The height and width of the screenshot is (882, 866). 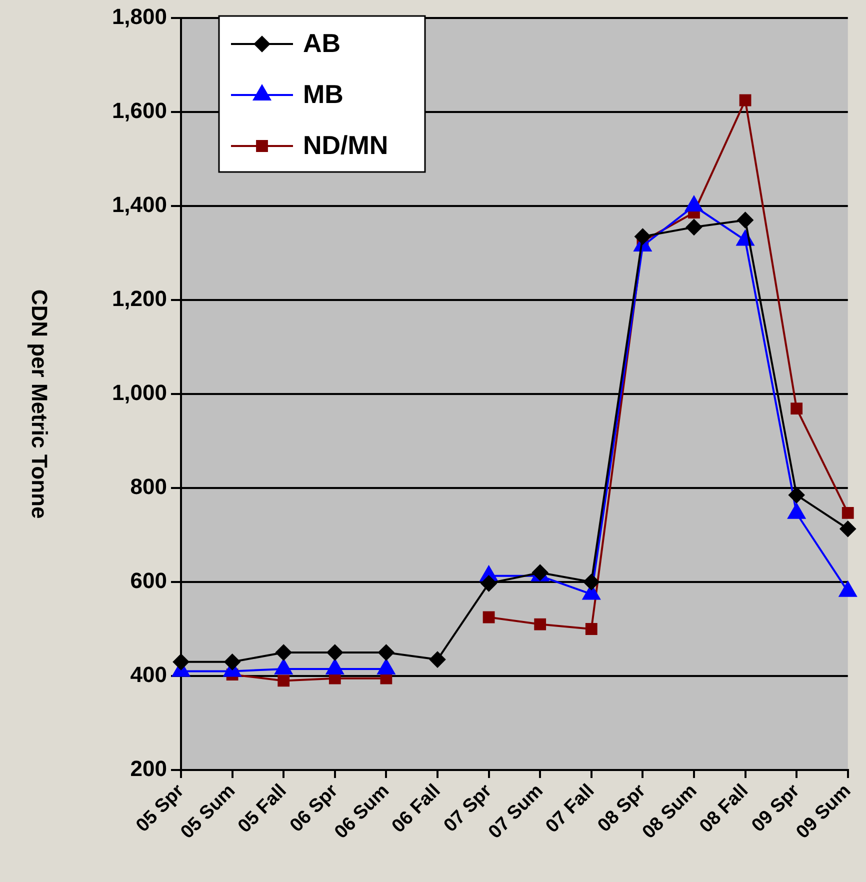 What do you see at coordinates (148, 581) in the screenshot?
I see `y-tick-label: 600` at bounding box center [148, 581].